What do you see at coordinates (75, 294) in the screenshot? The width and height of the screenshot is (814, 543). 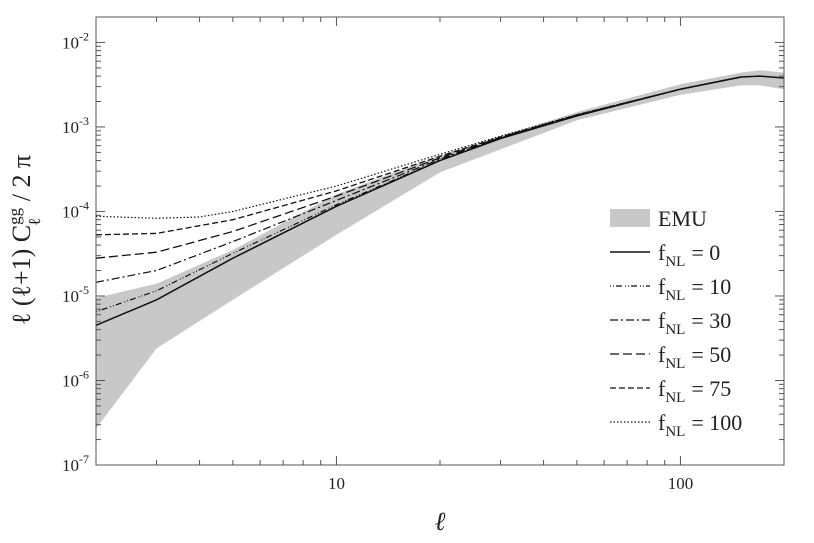 I see `y-tick-label: 10⁻⁵` at bounding box center [75, 294].